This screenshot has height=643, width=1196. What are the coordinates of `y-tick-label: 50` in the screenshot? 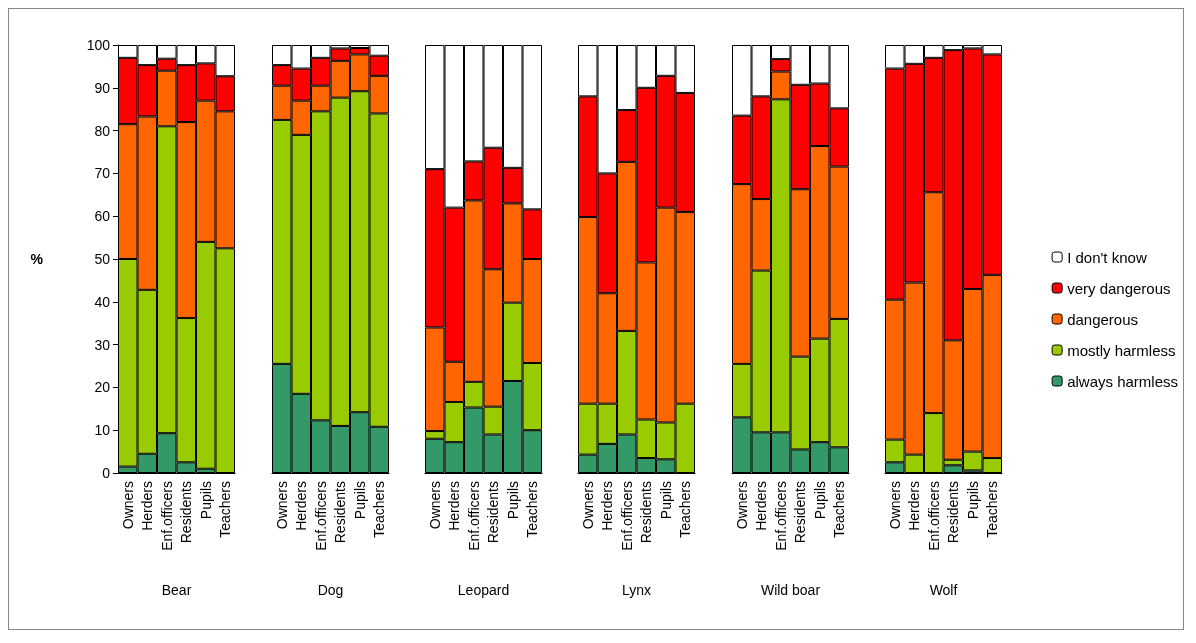 It's located at (102, 259).